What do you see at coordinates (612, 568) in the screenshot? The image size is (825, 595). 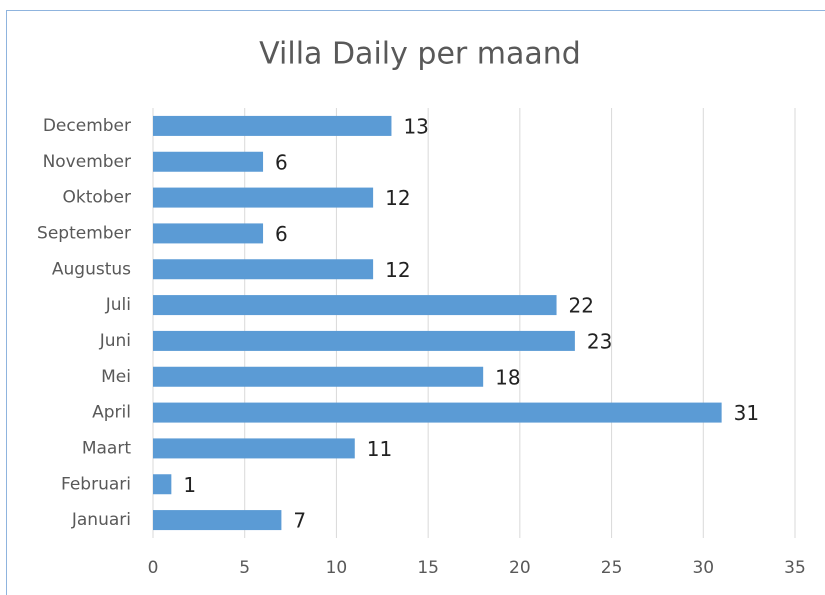 I see `x-tick-label: 25` at bounding box center [612, 568].